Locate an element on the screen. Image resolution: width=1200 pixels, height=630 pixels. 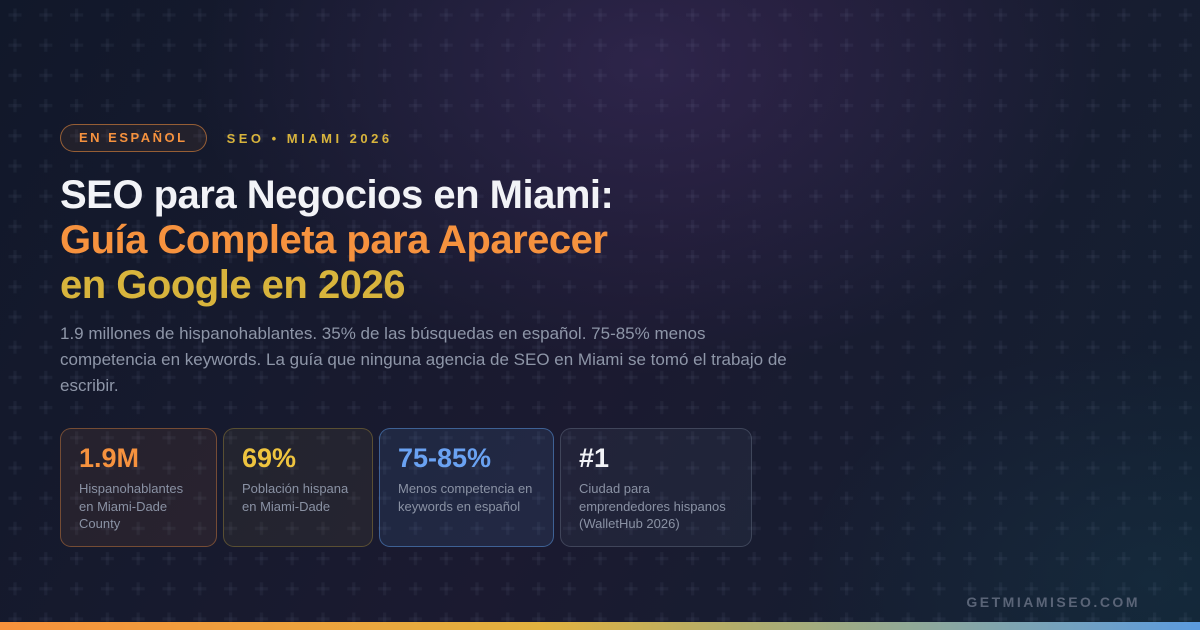
title-line-3: en Google en 2026 is located at coordinates (232, 285).